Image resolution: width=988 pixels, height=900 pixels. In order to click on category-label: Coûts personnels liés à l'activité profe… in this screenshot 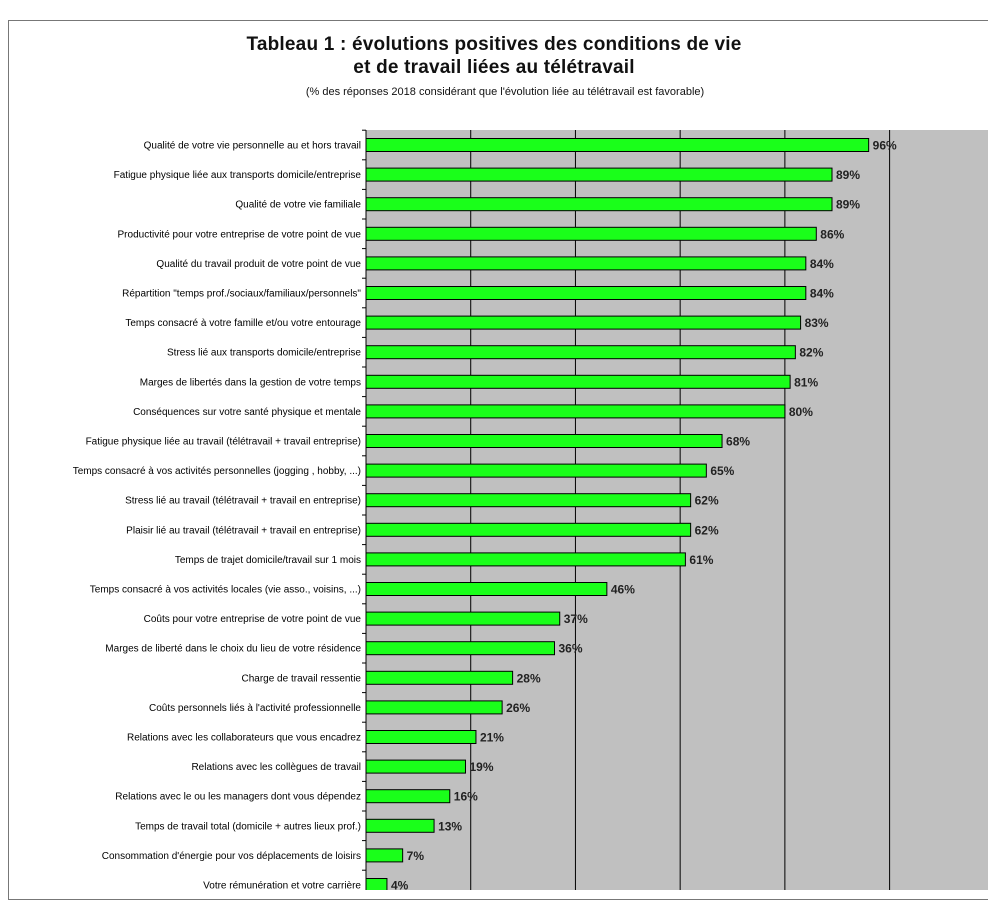, I will do `click(255, 708)`.